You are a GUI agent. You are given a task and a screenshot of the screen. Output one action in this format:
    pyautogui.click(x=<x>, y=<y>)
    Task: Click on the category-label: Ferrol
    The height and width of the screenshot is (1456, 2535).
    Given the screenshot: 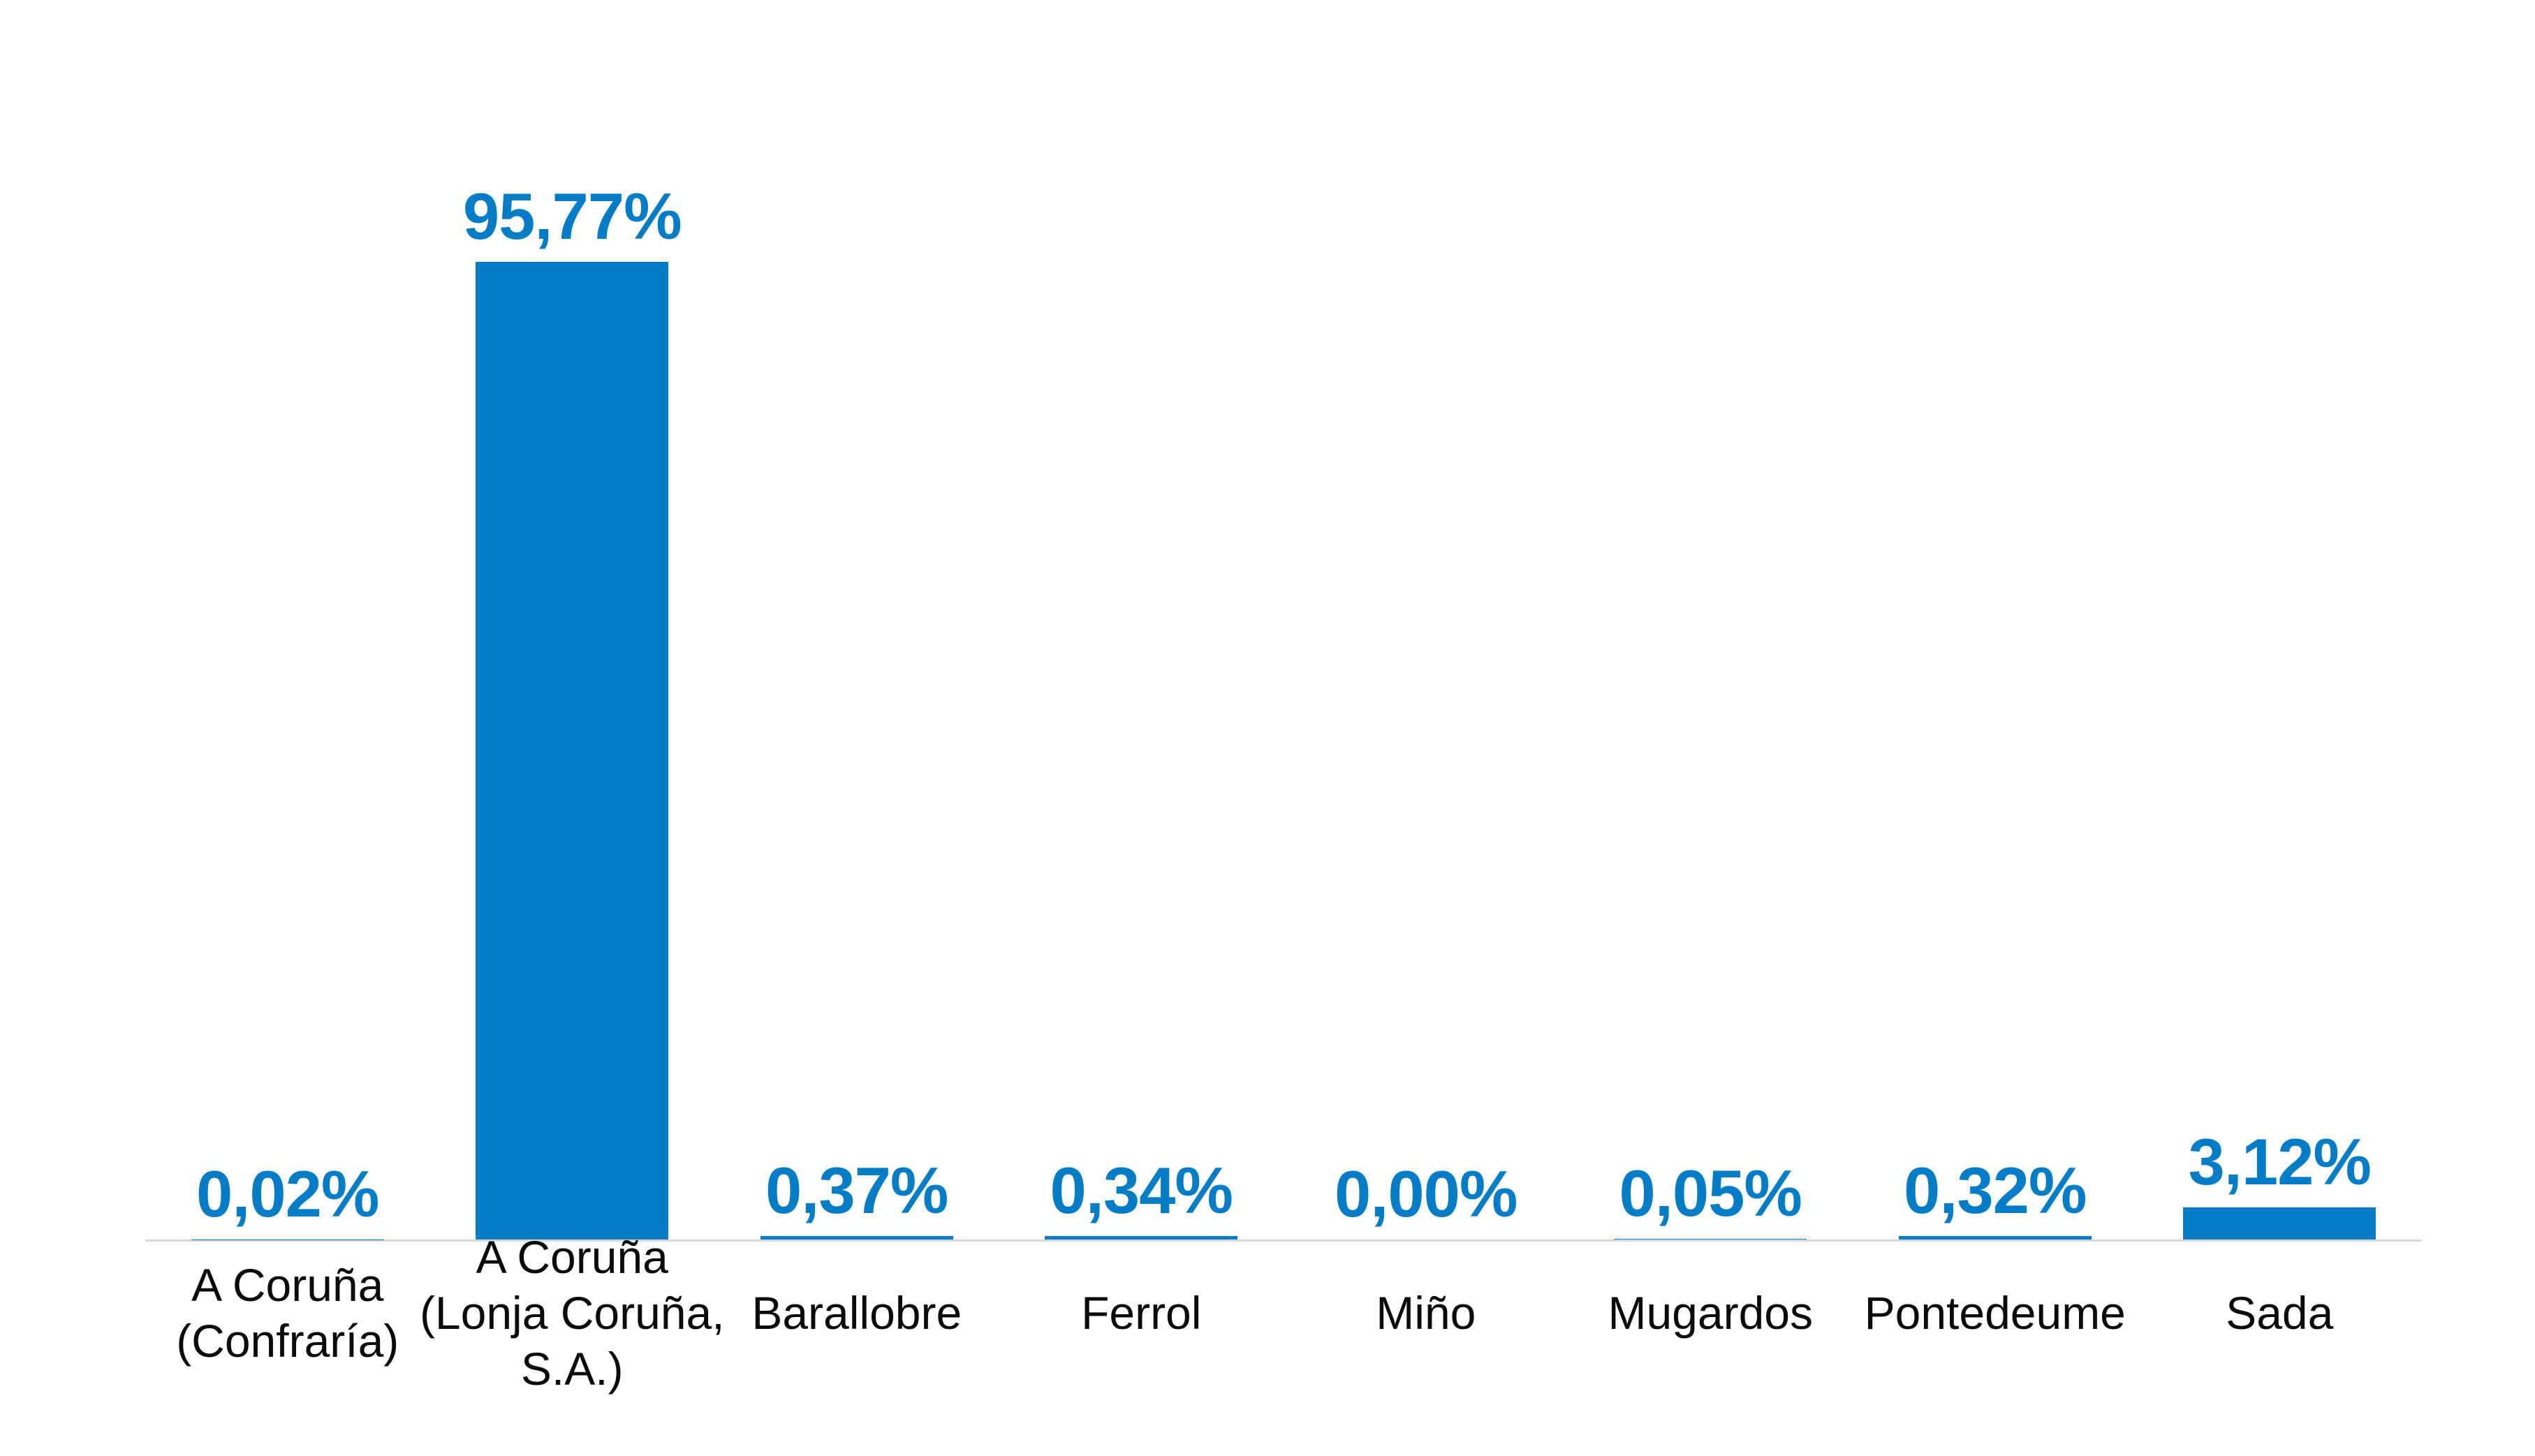 What is the action you would take?
    pyautogui.click(x=1141, y=1313)
    